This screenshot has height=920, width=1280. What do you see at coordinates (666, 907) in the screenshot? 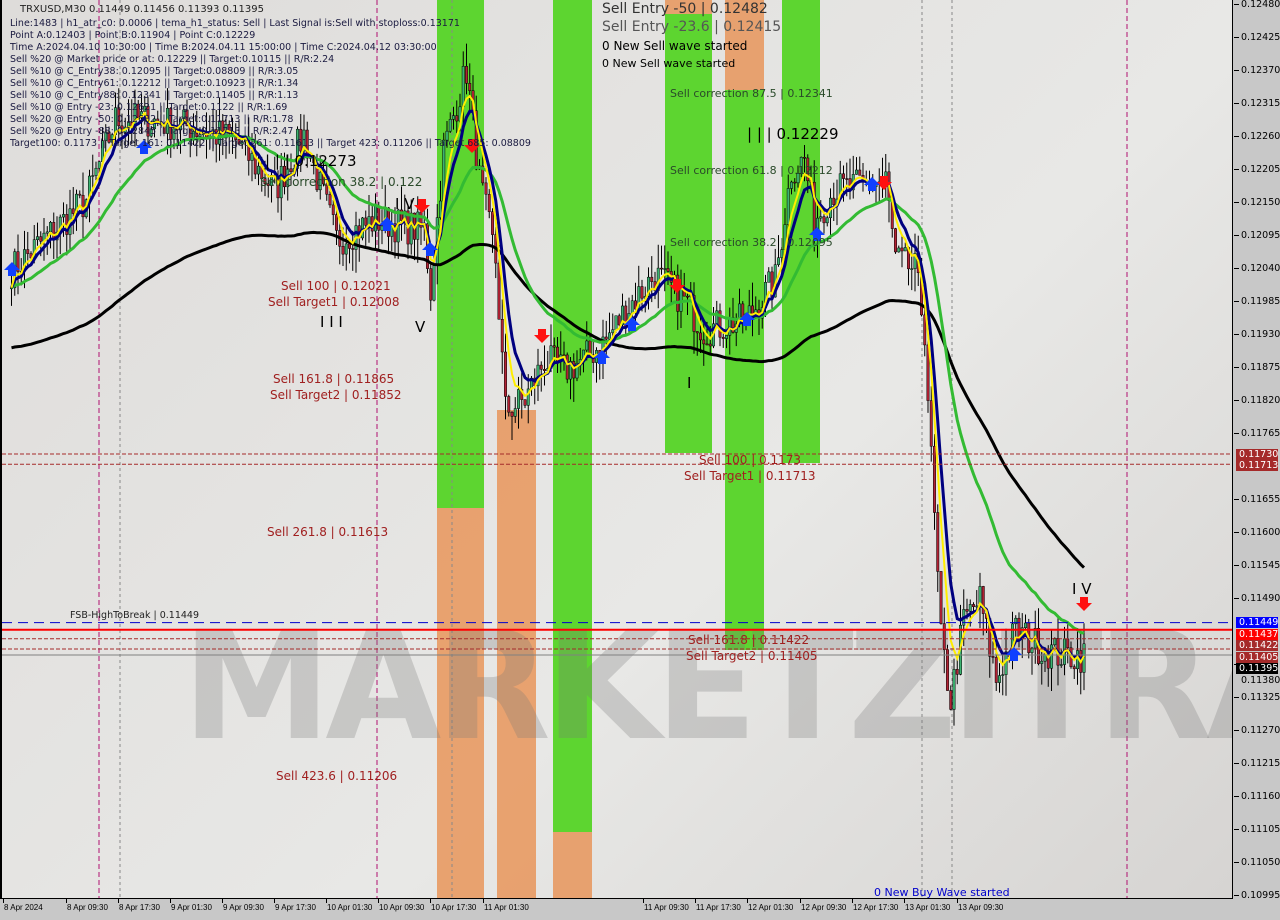
I see `time-tick-label: 11 Apr 09:30` at bounding box center [666, 907].